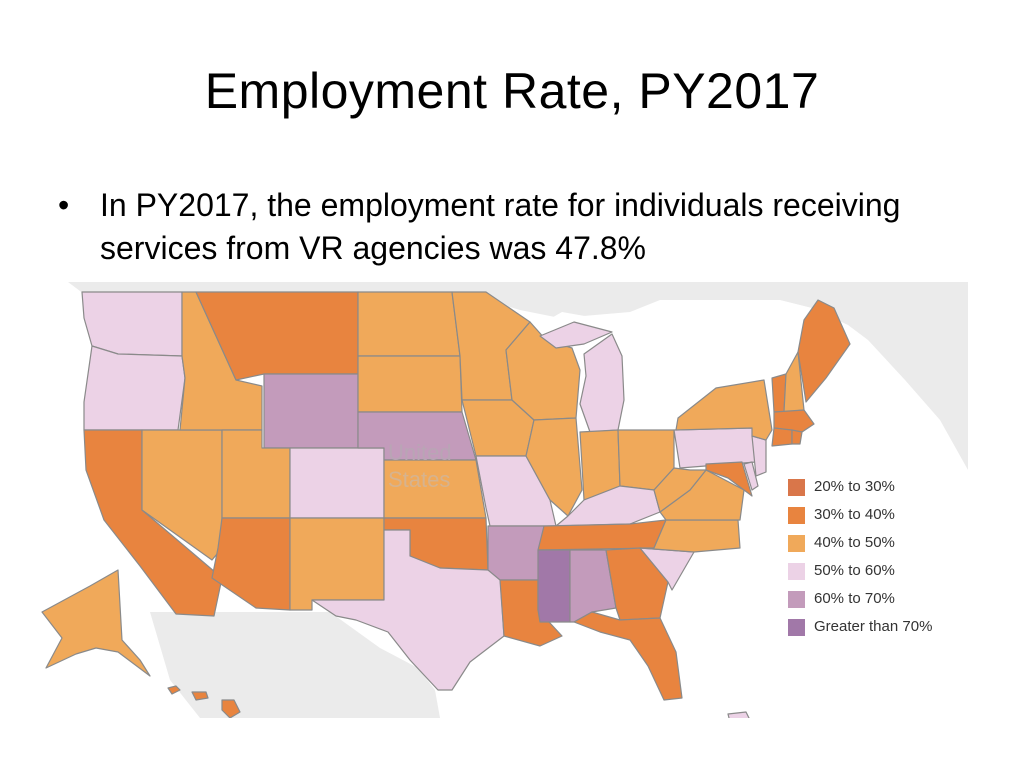  I want to click on legend-label: 50% to 60%, so click(854, 570).